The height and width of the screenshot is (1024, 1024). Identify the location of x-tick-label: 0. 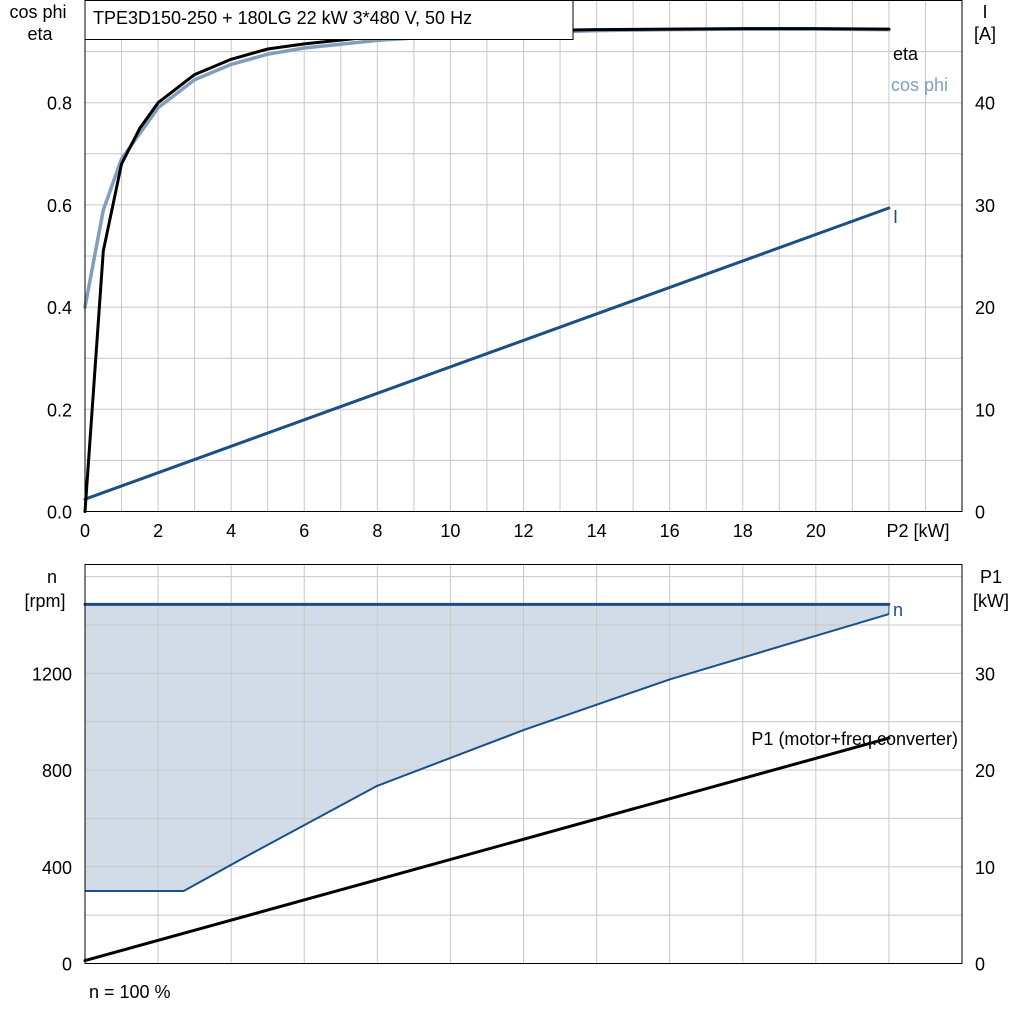
(85, 531).